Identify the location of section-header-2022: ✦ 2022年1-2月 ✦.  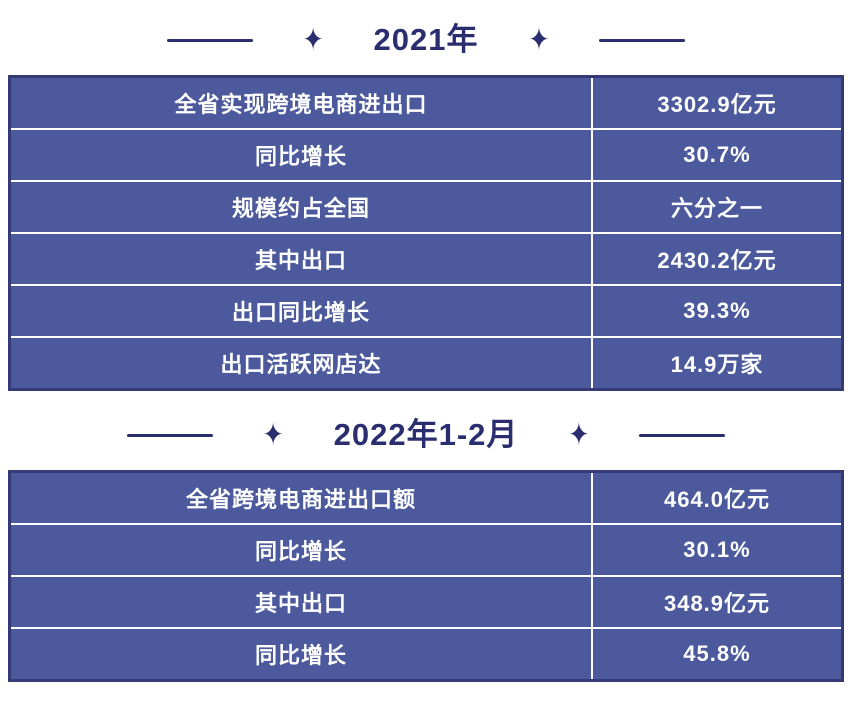
(426, 435).